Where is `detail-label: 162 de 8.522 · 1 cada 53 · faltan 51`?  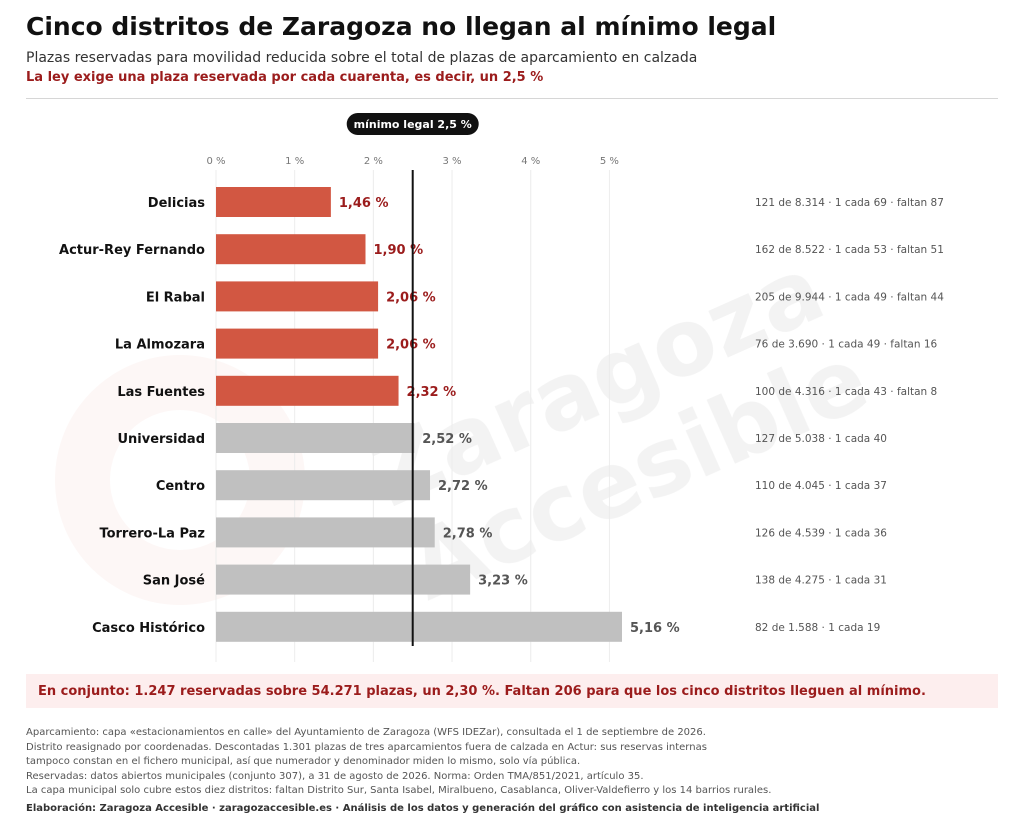
detail-label: 162 de 8.522 · 1 cada 53 · faltan 51 is located at coordinates (849, 250).